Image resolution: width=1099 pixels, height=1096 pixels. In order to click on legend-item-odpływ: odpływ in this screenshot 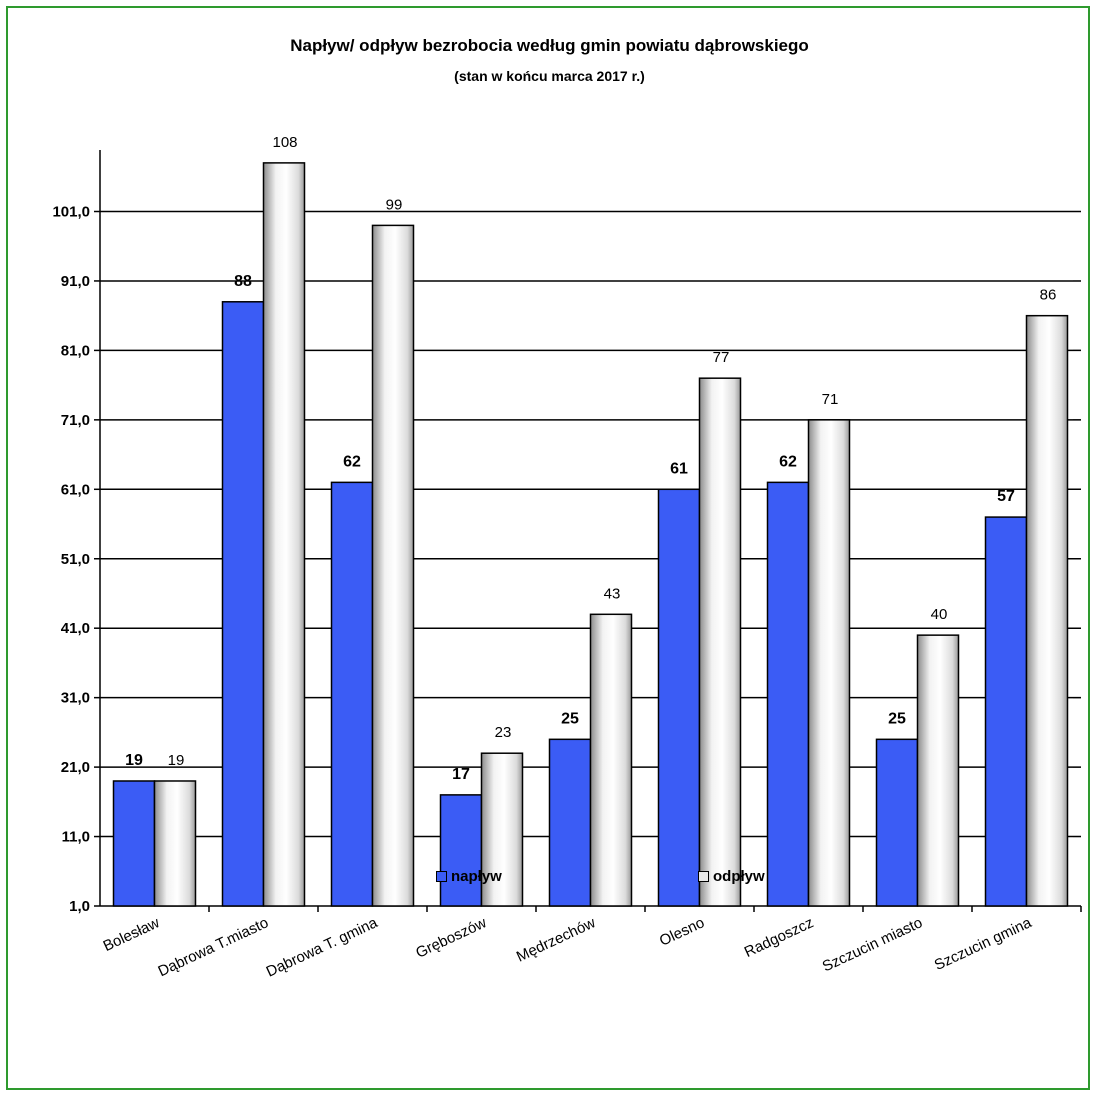, I will do `click(731, 876)`.